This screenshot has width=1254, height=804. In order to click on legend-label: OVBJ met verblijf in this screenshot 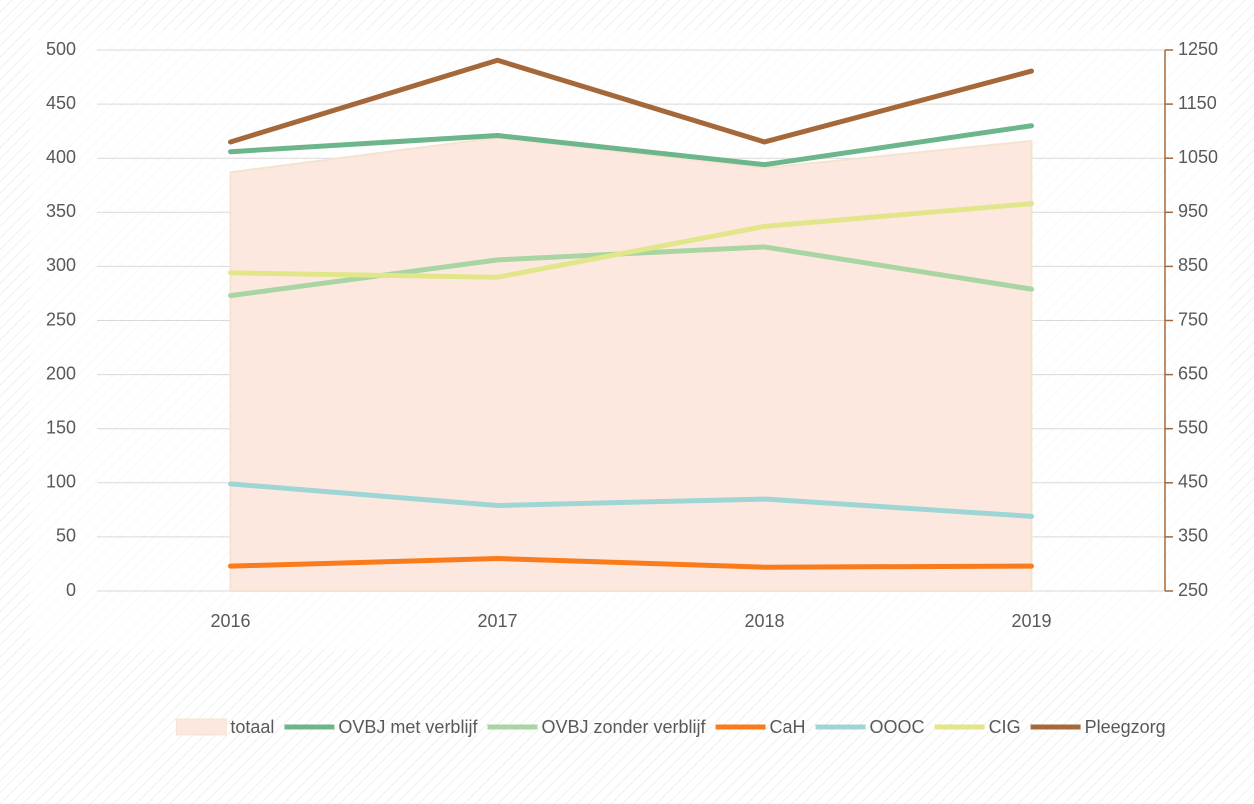, I will do `click(408, 727)`.